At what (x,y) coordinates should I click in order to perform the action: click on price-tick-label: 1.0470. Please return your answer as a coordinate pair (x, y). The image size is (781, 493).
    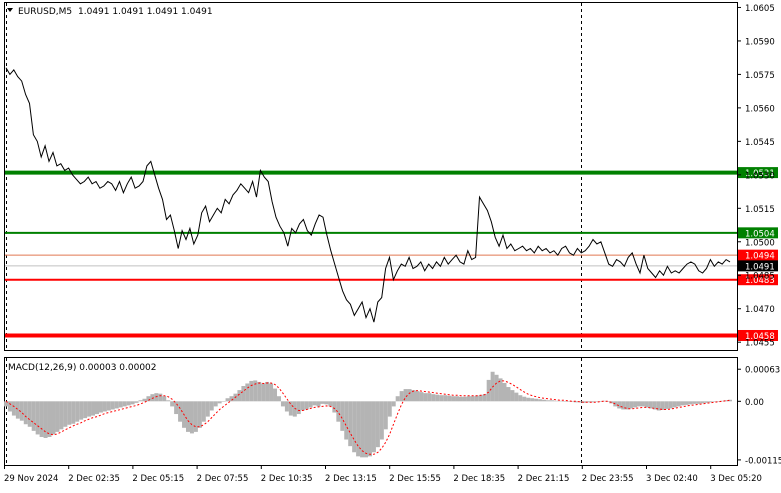
    Looking at the image, I should click on (760, 310).